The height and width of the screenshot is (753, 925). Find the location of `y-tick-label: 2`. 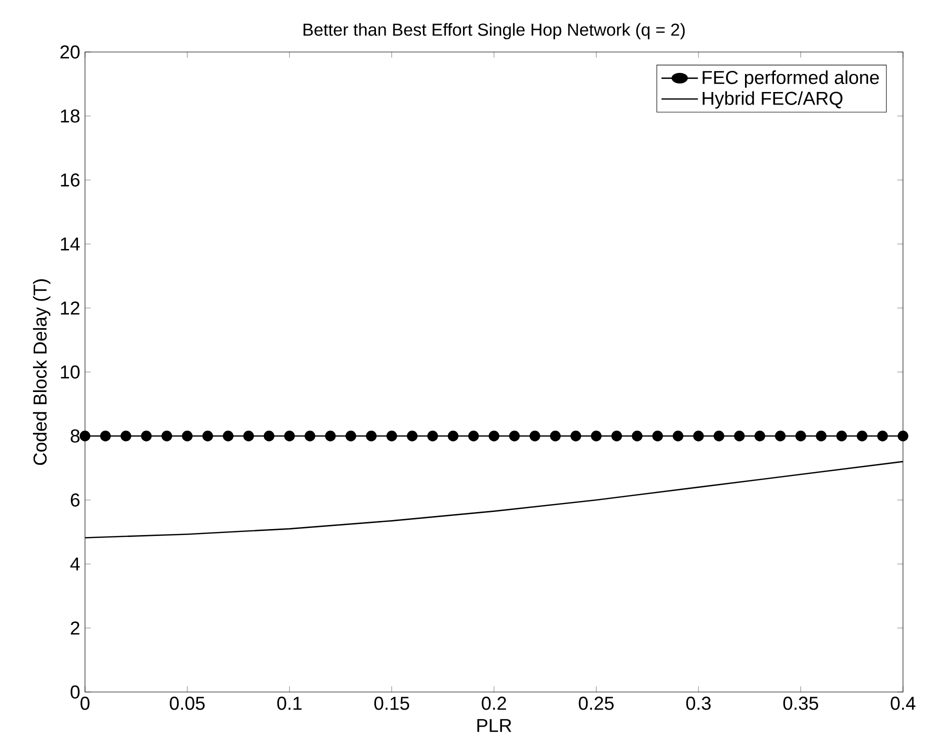

y-tick-label: 2 is located at coordinates (75, 628).